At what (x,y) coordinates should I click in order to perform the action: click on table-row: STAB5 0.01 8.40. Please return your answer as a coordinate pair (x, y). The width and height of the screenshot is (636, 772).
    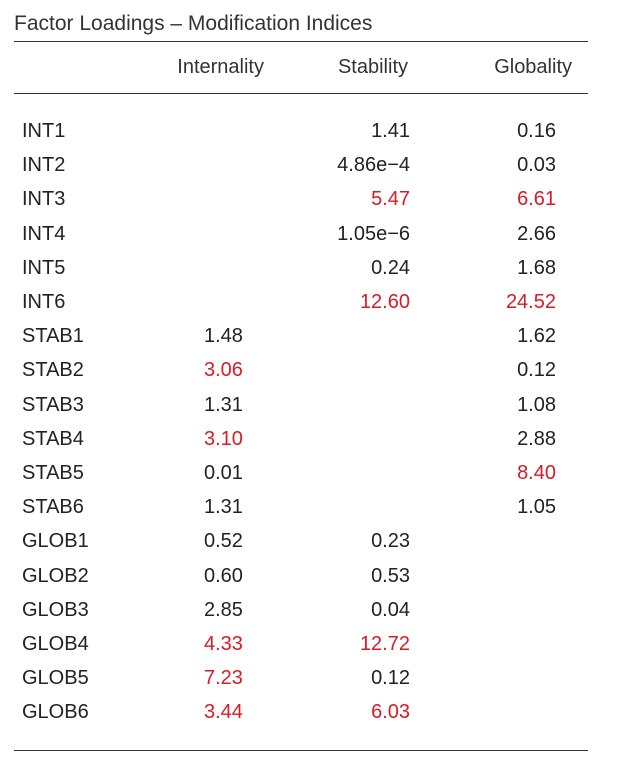
    Looking at the image, I should click on (301, 473).